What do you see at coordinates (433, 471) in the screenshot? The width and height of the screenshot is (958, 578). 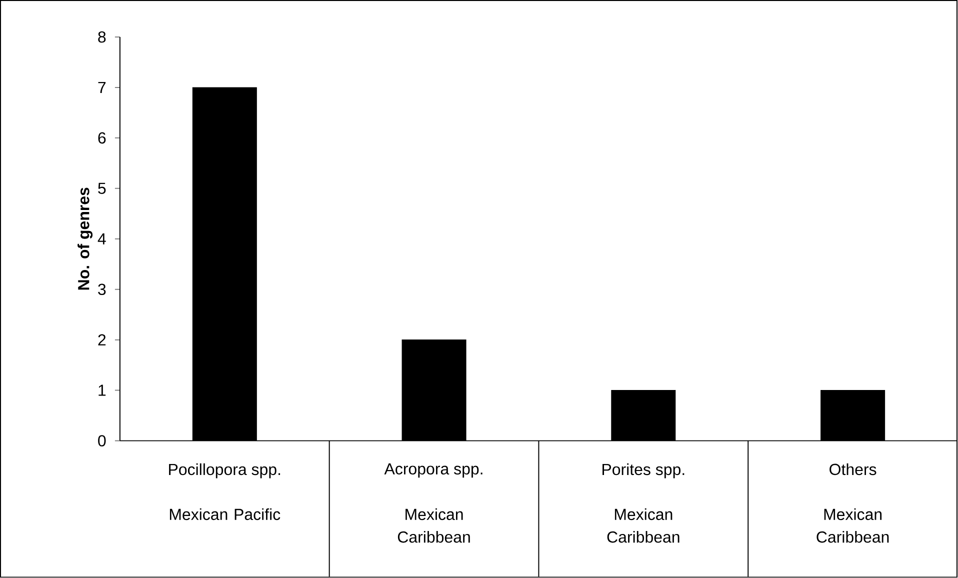 I see `x-tick-label: Acropora spp.` at bounding box center [433, 471].